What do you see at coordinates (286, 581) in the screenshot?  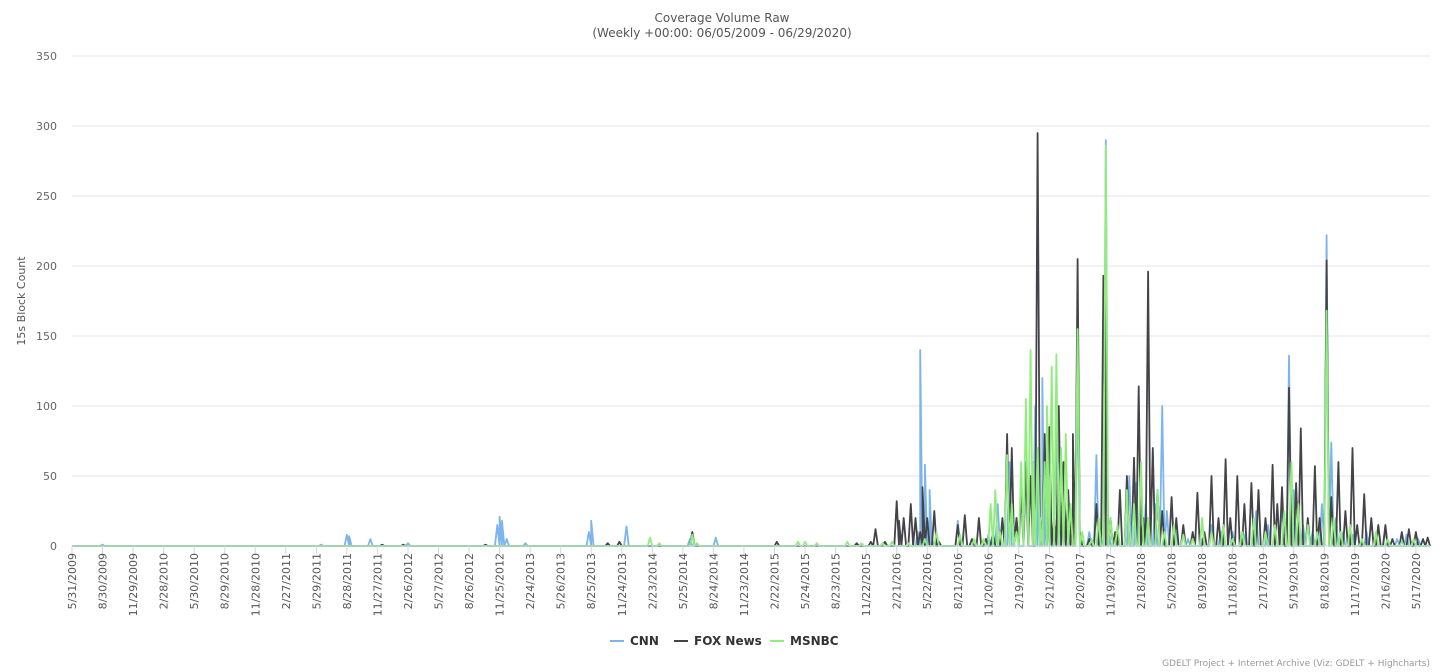 I see `x-tick-label: 2/27/2011` at bounding box center [286, 581].